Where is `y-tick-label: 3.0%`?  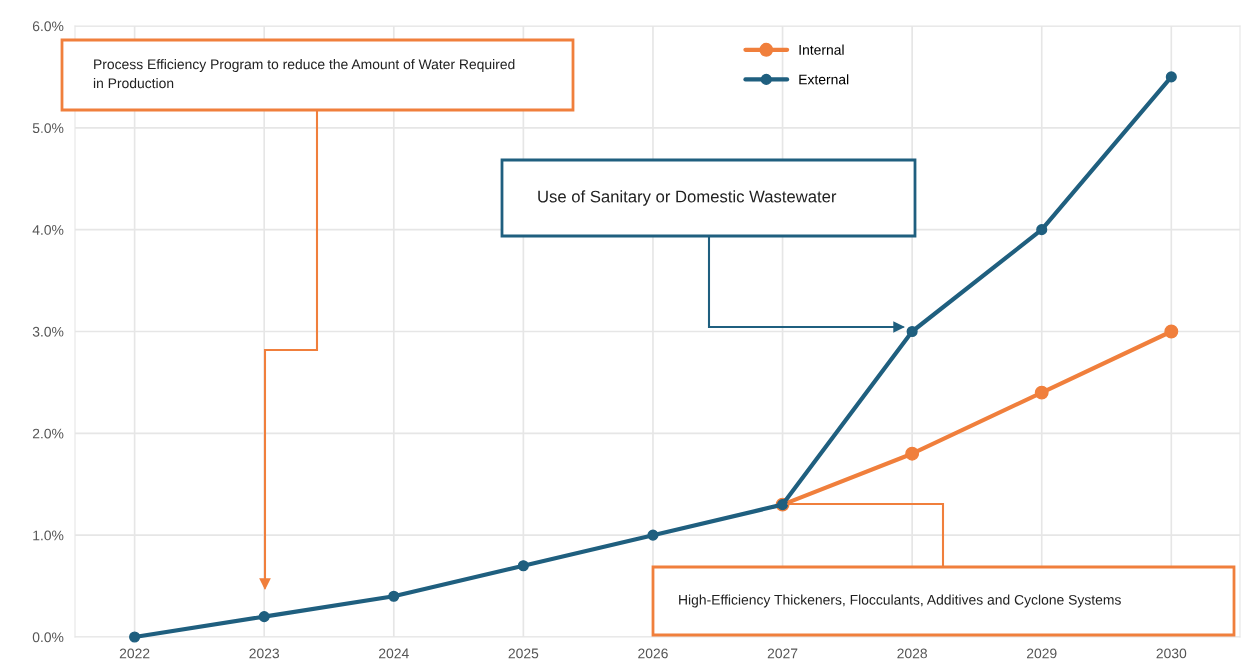
y-tick-label: 3.0% is located at coordinates (48, 331).